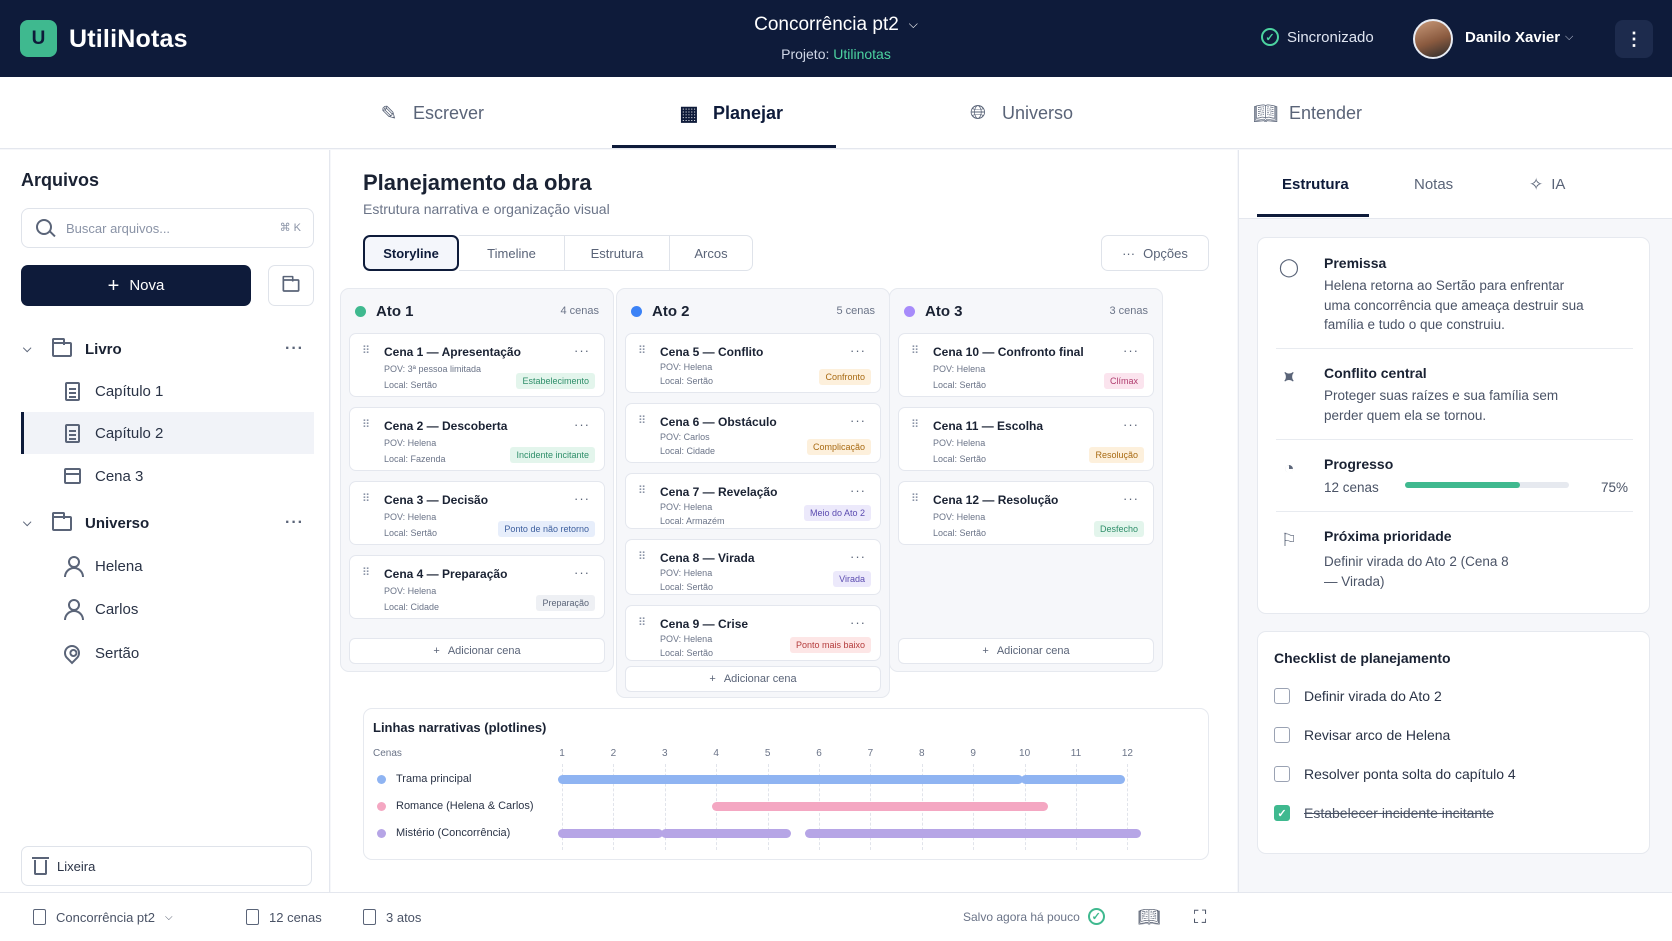 The height and width of the screenshot is (941, 1672). Describe the element at coordinates (1433, 39) in the screenshot. I see `avatar` at that location.